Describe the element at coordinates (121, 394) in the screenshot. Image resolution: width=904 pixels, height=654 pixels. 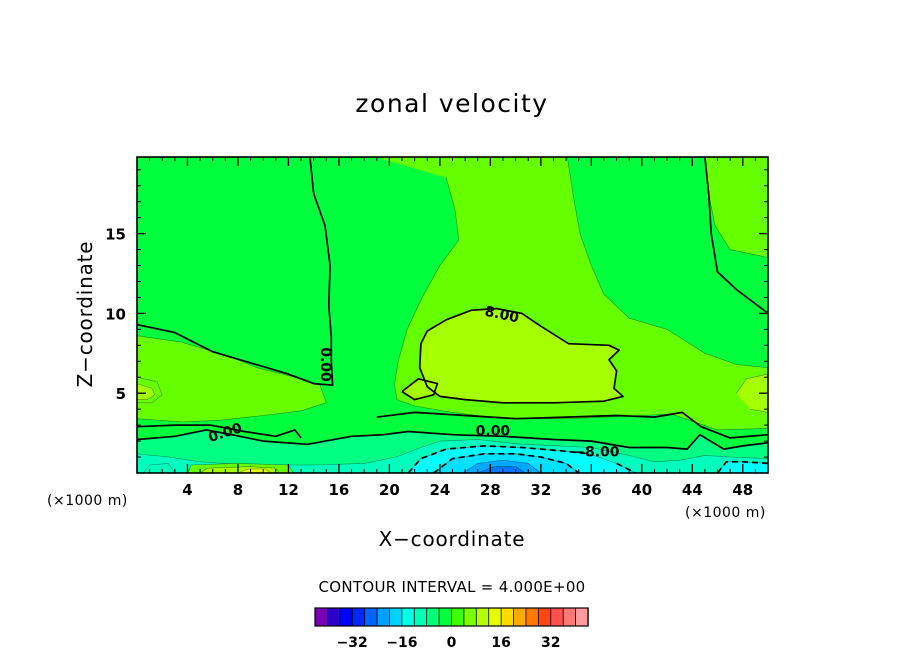
I see `y-tick-label-0: 5` at that location.